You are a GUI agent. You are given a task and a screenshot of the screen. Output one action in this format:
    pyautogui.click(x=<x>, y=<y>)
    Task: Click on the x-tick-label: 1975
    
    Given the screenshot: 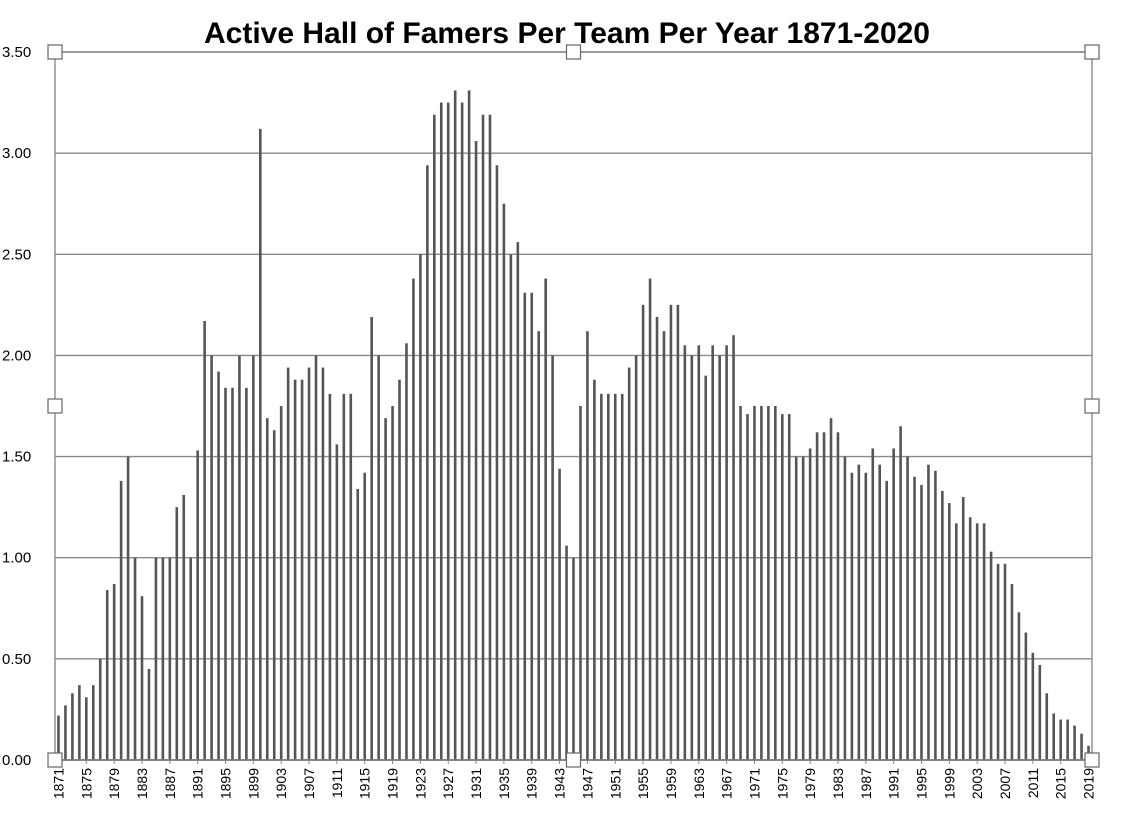 What is the action you would take?
    pyautogui.click(x=782, y=783)
    